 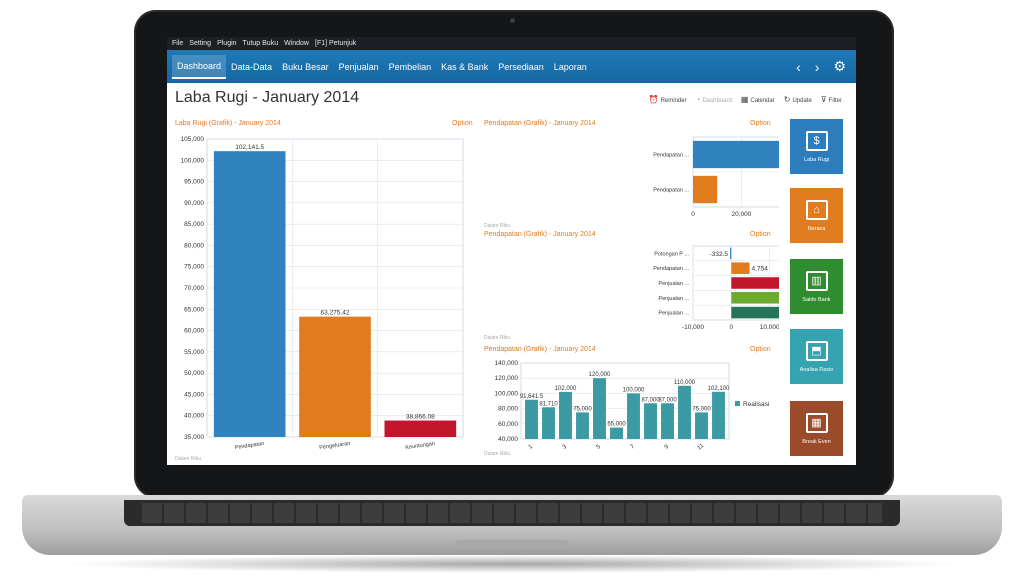 What do you see at coordinates (267, 97) in the screenshot?
I see `page-title: Laba Rugi - January 2014` at bounding box center [267, 97].